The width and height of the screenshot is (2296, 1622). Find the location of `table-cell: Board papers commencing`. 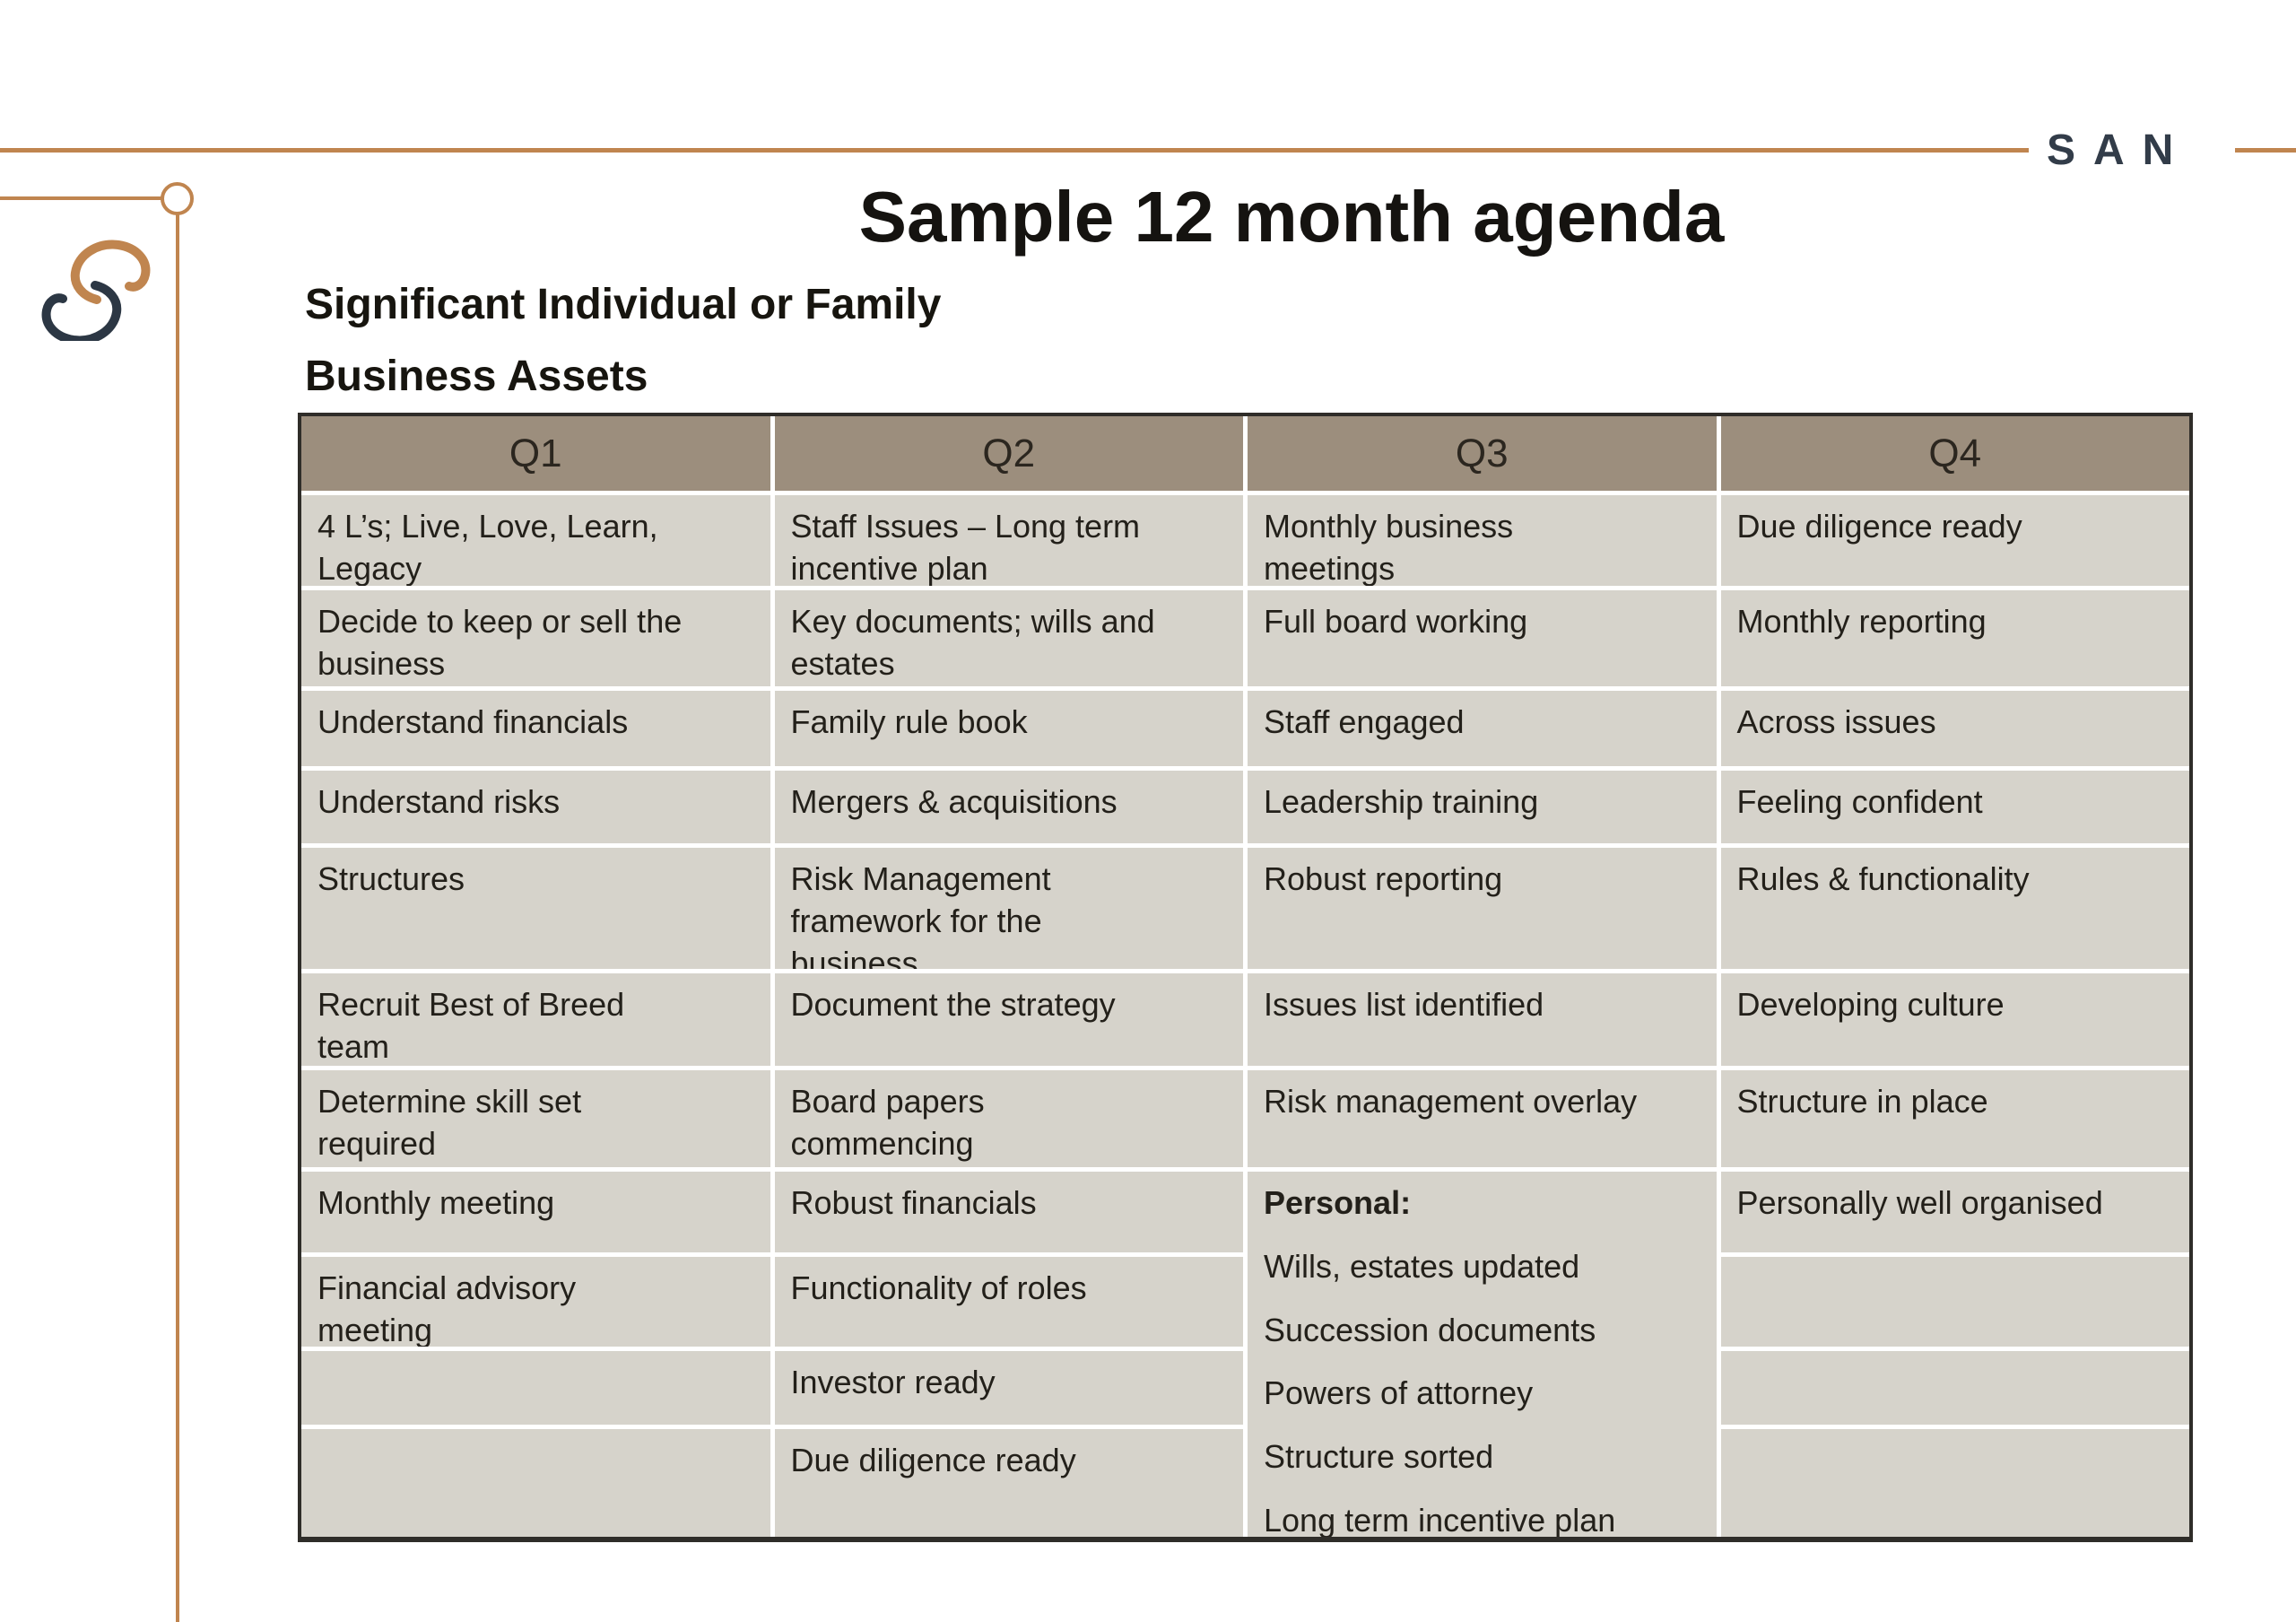

table-cell: Board papers commencing is located at coordinates (1008, 1118).